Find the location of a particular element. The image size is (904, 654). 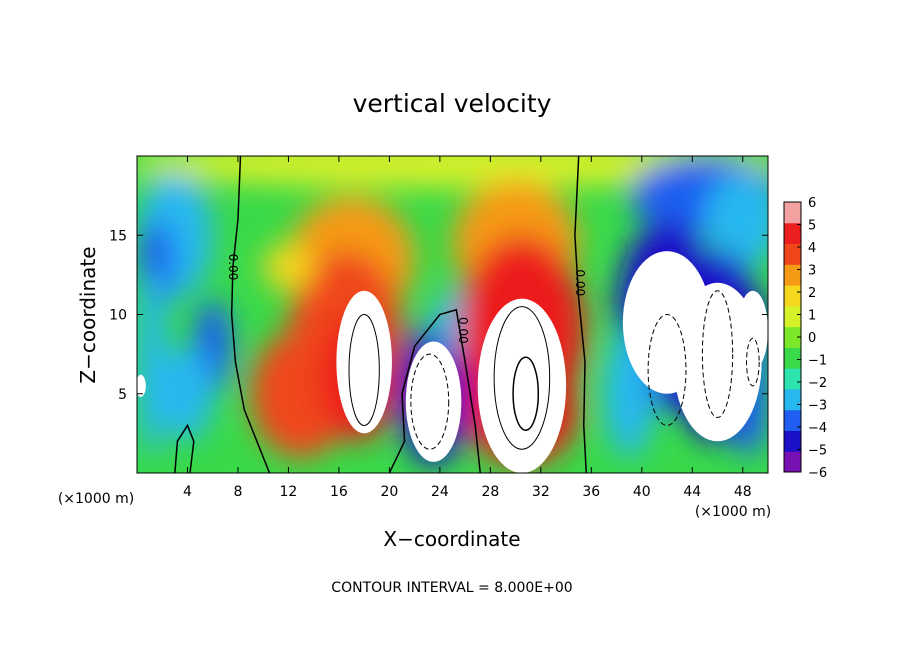

y-tick-label: 5 is located at coordinates (122, 395).